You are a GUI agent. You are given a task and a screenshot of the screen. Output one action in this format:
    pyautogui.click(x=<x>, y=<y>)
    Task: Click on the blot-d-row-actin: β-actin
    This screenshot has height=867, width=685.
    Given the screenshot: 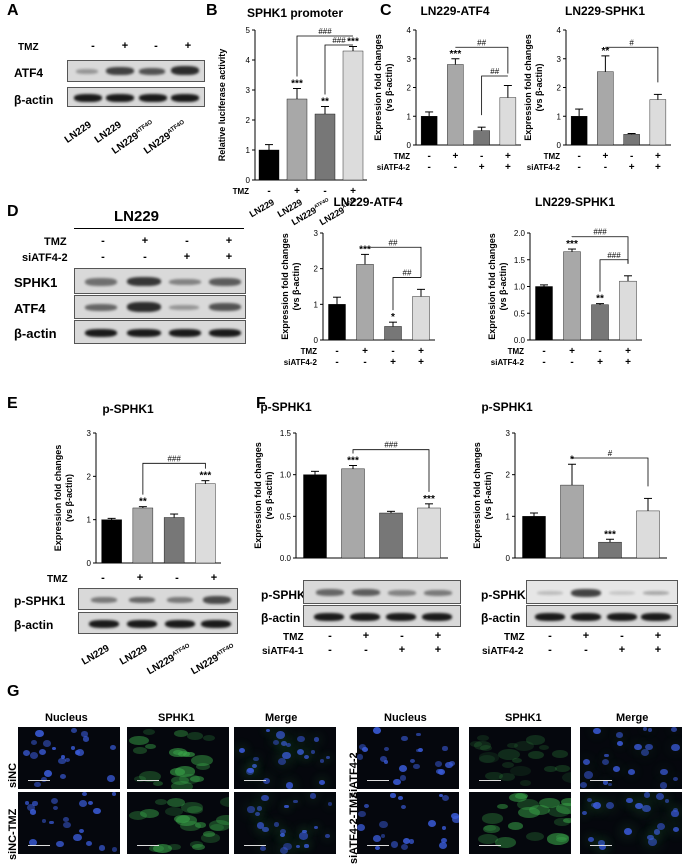 What is the action you would take?
    pyautogui.click(x=35, y=333)
    